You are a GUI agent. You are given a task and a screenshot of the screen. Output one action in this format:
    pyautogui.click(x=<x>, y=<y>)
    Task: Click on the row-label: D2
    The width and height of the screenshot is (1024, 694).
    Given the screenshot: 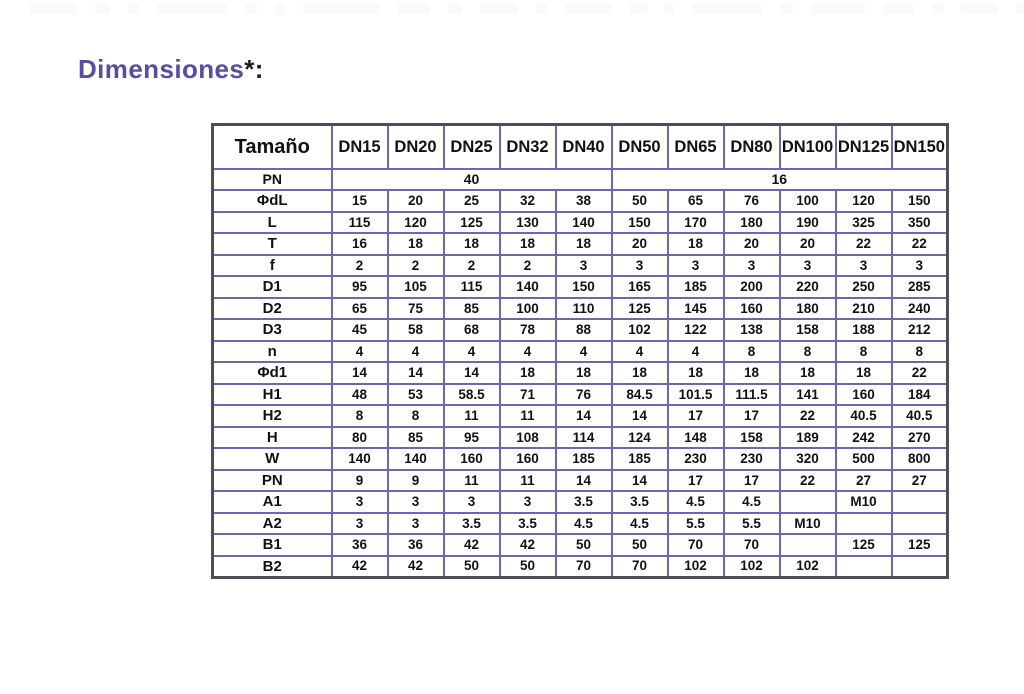 What is the action you would take?
    pyautogui.click(x=272, y=308)
    